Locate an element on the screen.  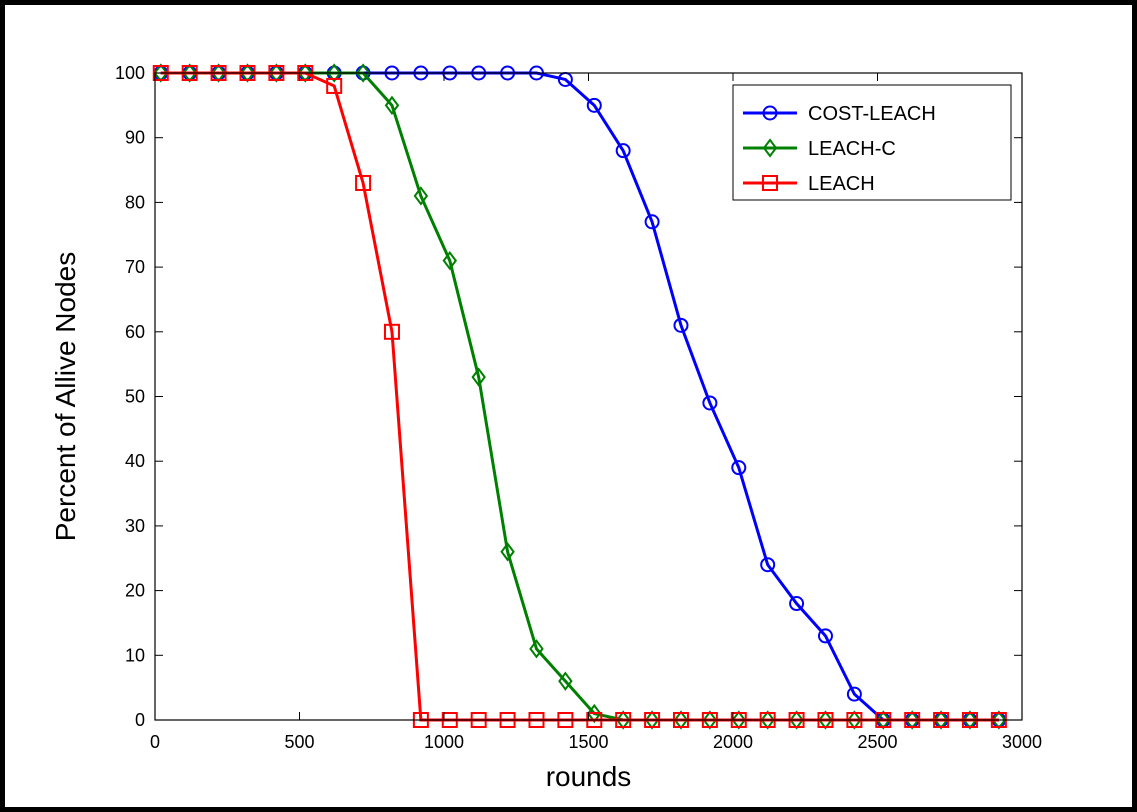
legend: COST-LEACH LEACH-C LEACH is located at coordinates (872, 142).